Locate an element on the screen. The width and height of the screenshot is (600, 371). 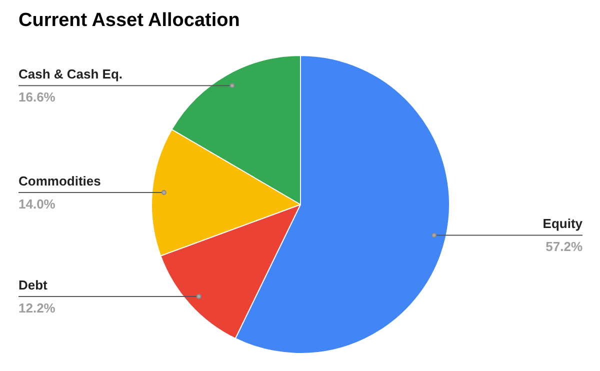
slice-label: Commodities is located at coordinates (59, 180).